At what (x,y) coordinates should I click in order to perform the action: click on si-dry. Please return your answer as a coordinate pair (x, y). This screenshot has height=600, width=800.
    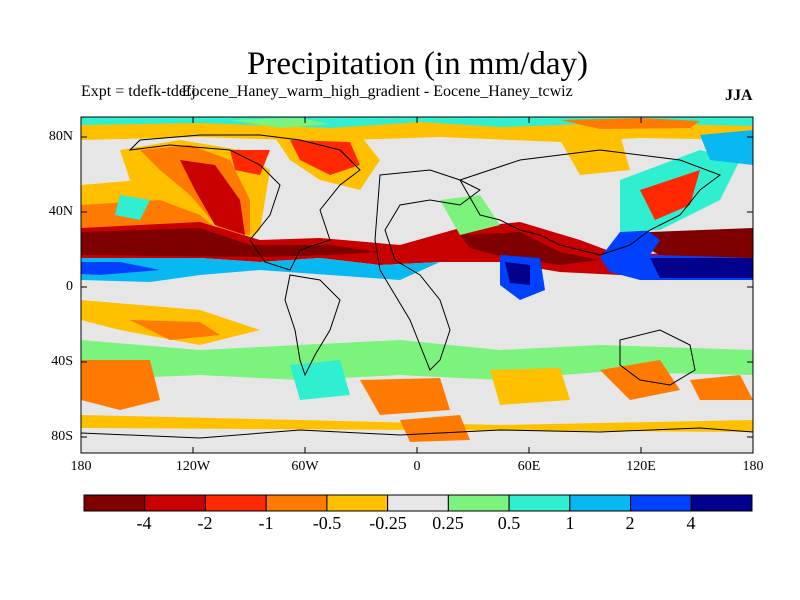
    Looking at the image, I should click on (530, 386).